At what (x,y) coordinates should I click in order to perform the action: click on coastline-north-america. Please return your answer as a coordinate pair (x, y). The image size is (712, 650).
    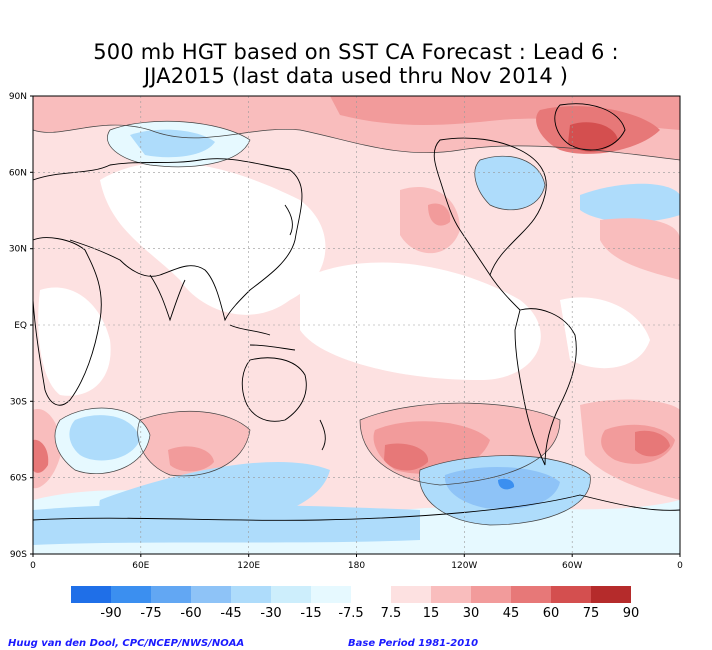
    Looking at the image, I should click on (490, 207).